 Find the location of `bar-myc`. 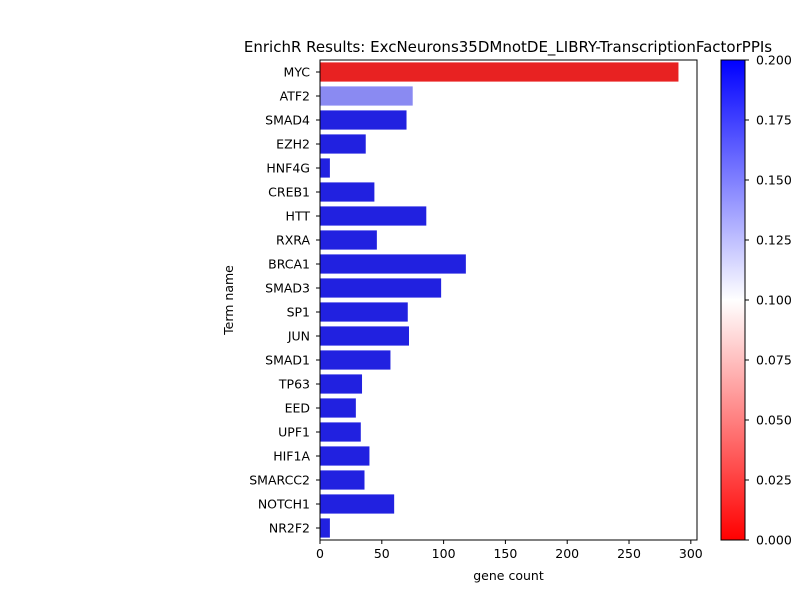

bar-myc is located at coordinates (499, 72).